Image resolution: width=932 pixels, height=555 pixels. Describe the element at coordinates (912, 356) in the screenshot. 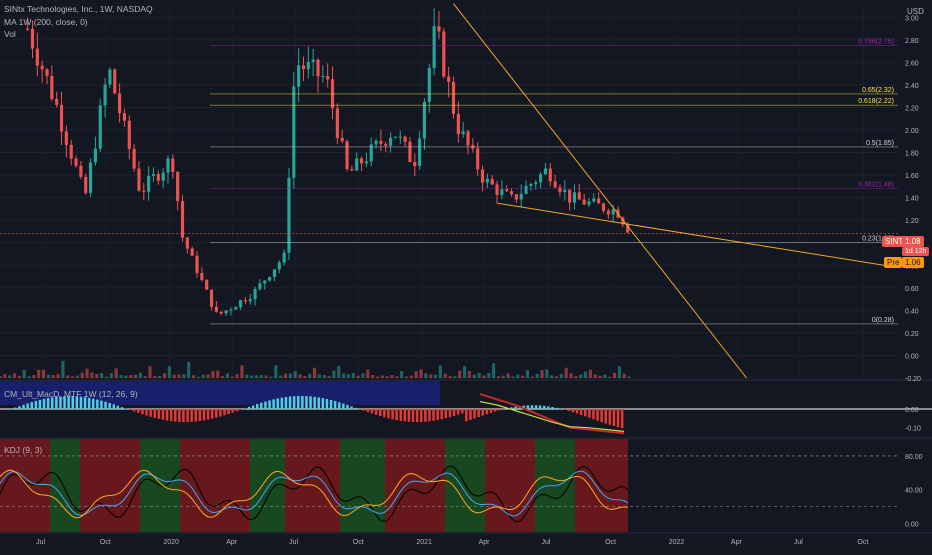

I see `price-tick-label: 0.00` at that location.